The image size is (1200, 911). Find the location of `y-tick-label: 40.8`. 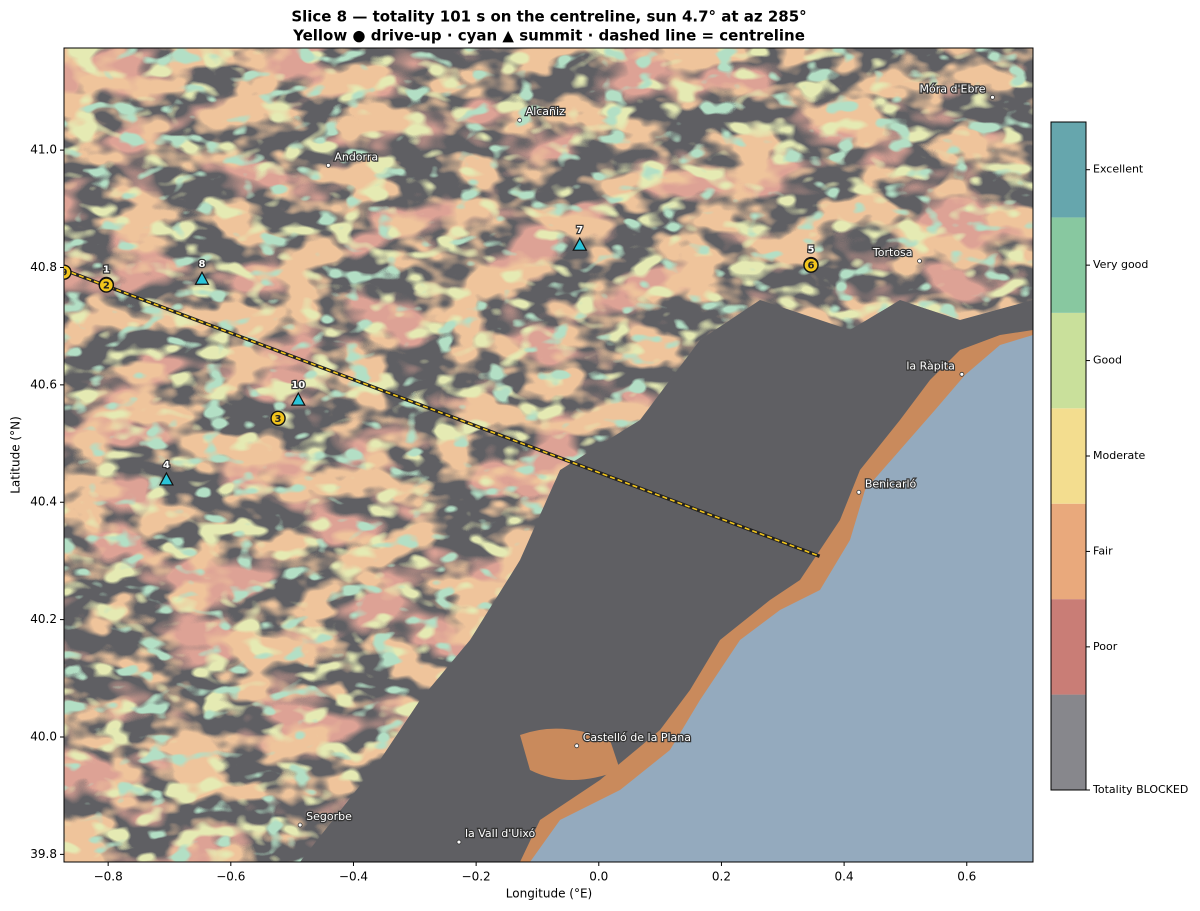

y-tick-label: 40.8 is located at coordinates (43, 267).